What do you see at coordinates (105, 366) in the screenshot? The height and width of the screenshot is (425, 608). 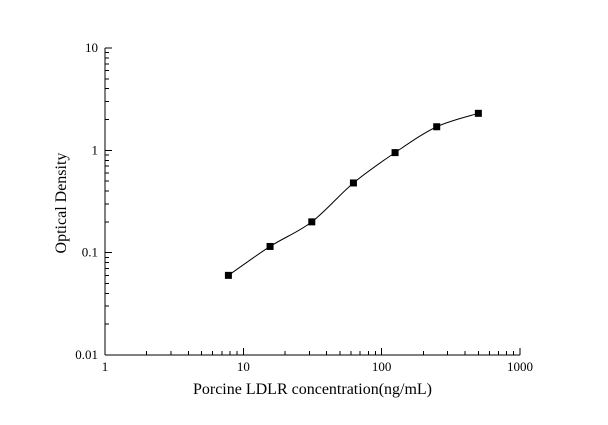 I see `x-tick-label: 1` at bounding box center [105, 366].